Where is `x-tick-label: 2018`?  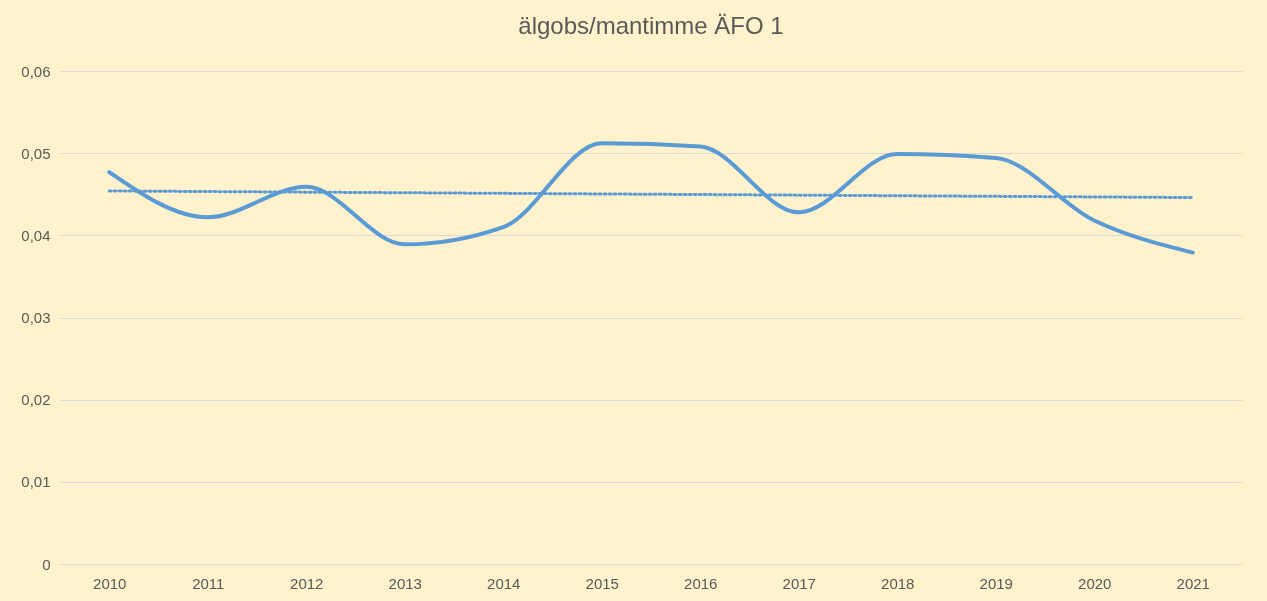
x-tick-label: 2018 is located at coordinates (898, 583).